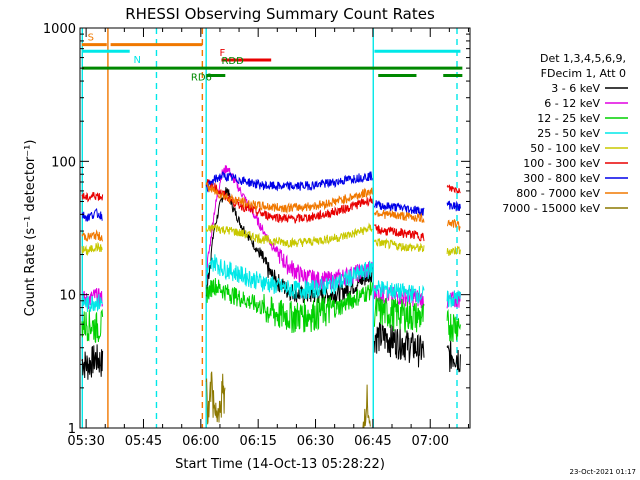 The width and height of the screenshot is (640, 480). I want to click on legend-entry-label: 3 - 6 keV, so click(575, 88).